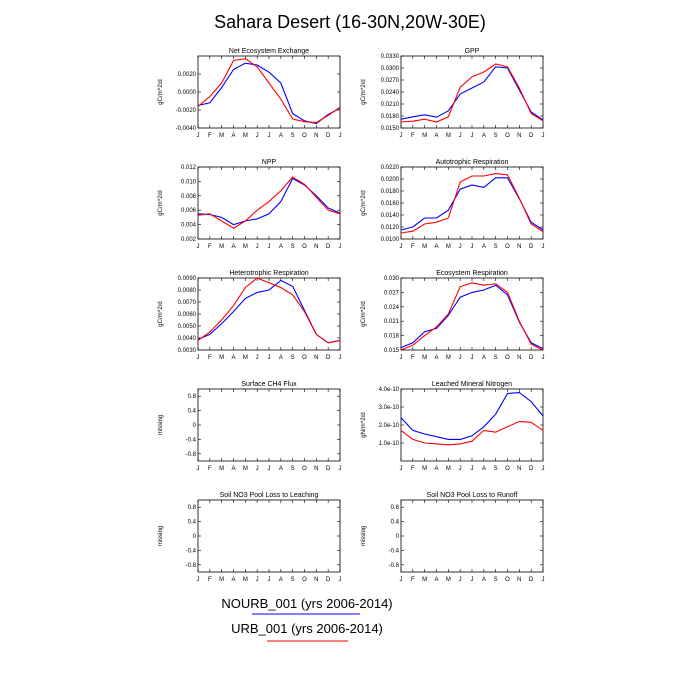 The height and width of the screenshot is (700, 700). Describe the element at coordinates (186, 111) in the screenshot. I see `y-tick-label: -0.0020` at that location.